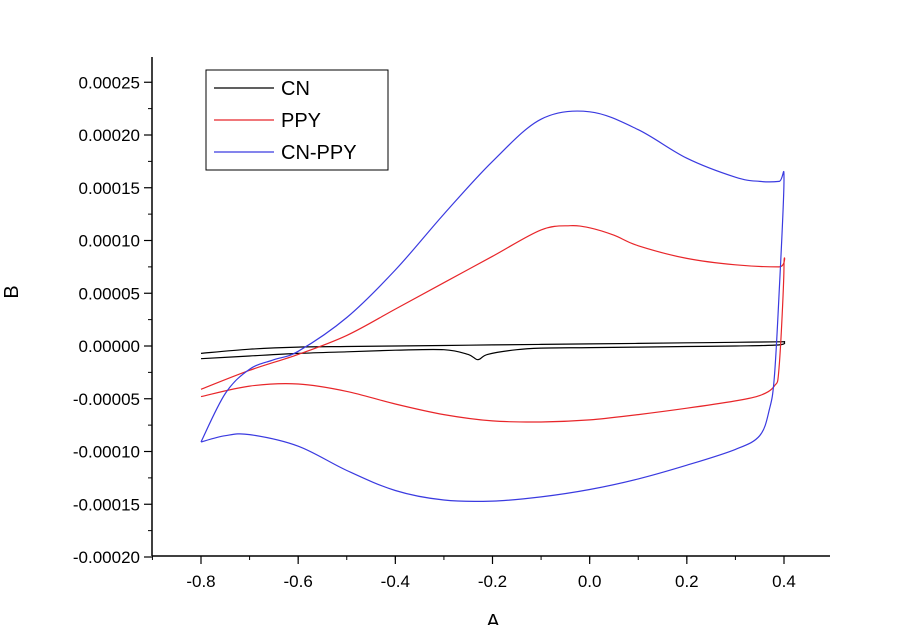 The width and height of the screenshot is (900, 625). I want to click on legend: CN PPY CN-PPY, so click(297, 120).